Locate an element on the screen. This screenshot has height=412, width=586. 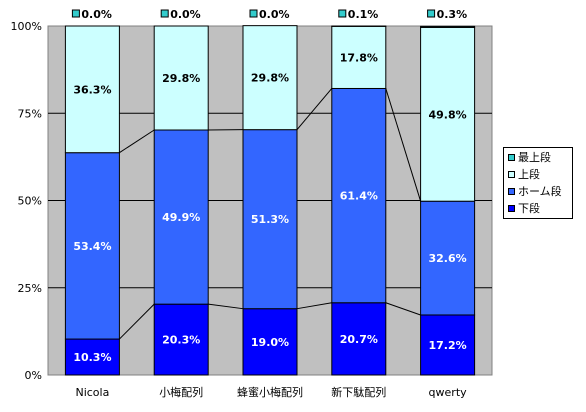
x-tick-label: Nicola is located at coordinates (92, 392).